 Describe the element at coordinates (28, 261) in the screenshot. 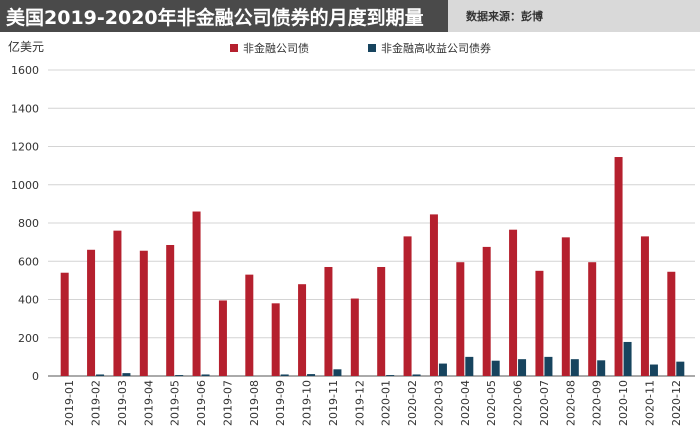

I see `y-tick-label: 600` at that location.